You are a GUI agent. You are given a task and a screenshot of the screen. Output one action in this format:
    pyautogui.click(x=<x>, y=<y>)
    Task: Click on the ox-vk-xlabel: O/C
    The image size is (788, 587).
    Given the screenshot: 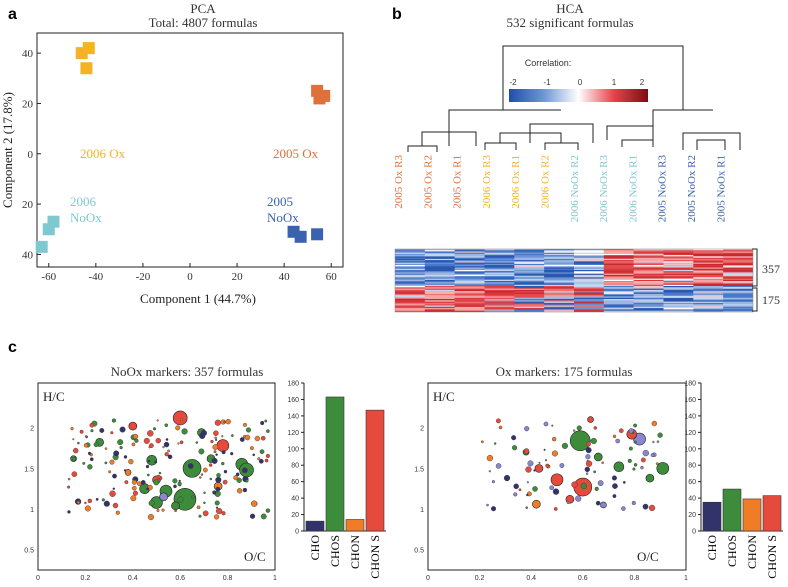 What is the action you would take?
    pyautogui.click(x=648, y=556)
    